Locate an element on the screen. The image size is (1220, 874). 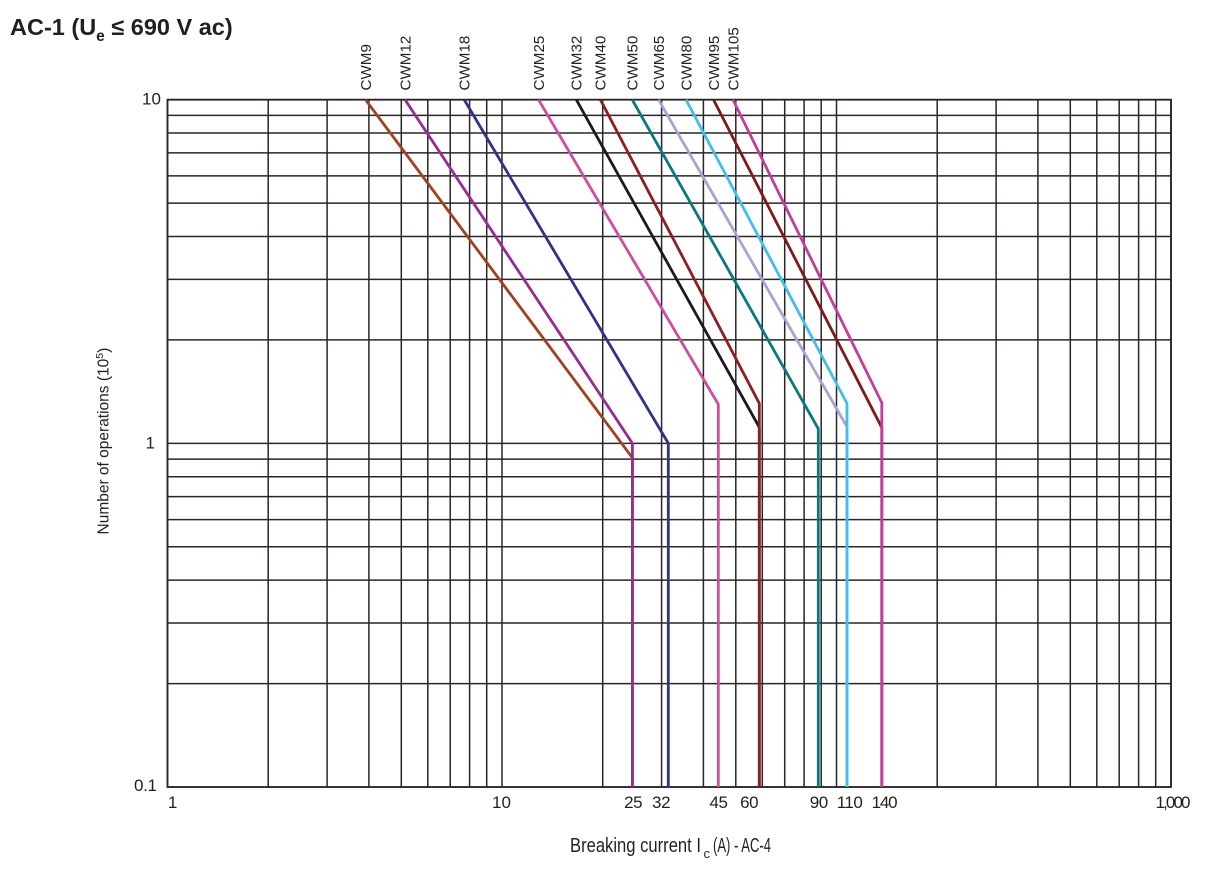
svg-text: CWM80 is located at coordinates (686, 63).